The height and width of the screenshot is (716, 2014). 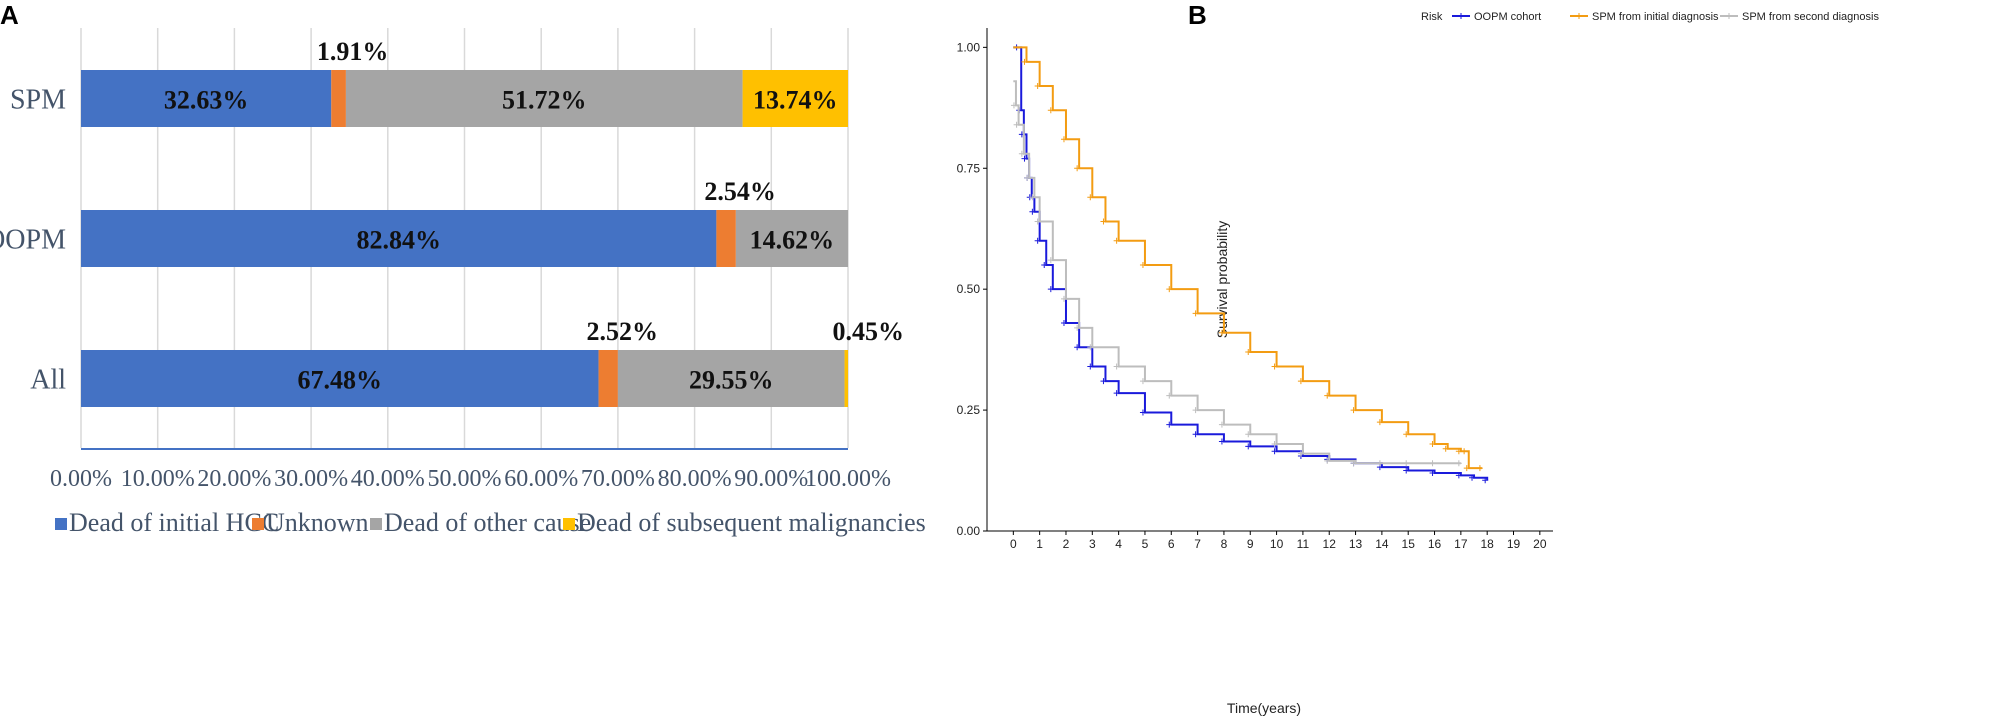 I want to click on x-tick-label: 100.00%, so click(x=848, y=479).